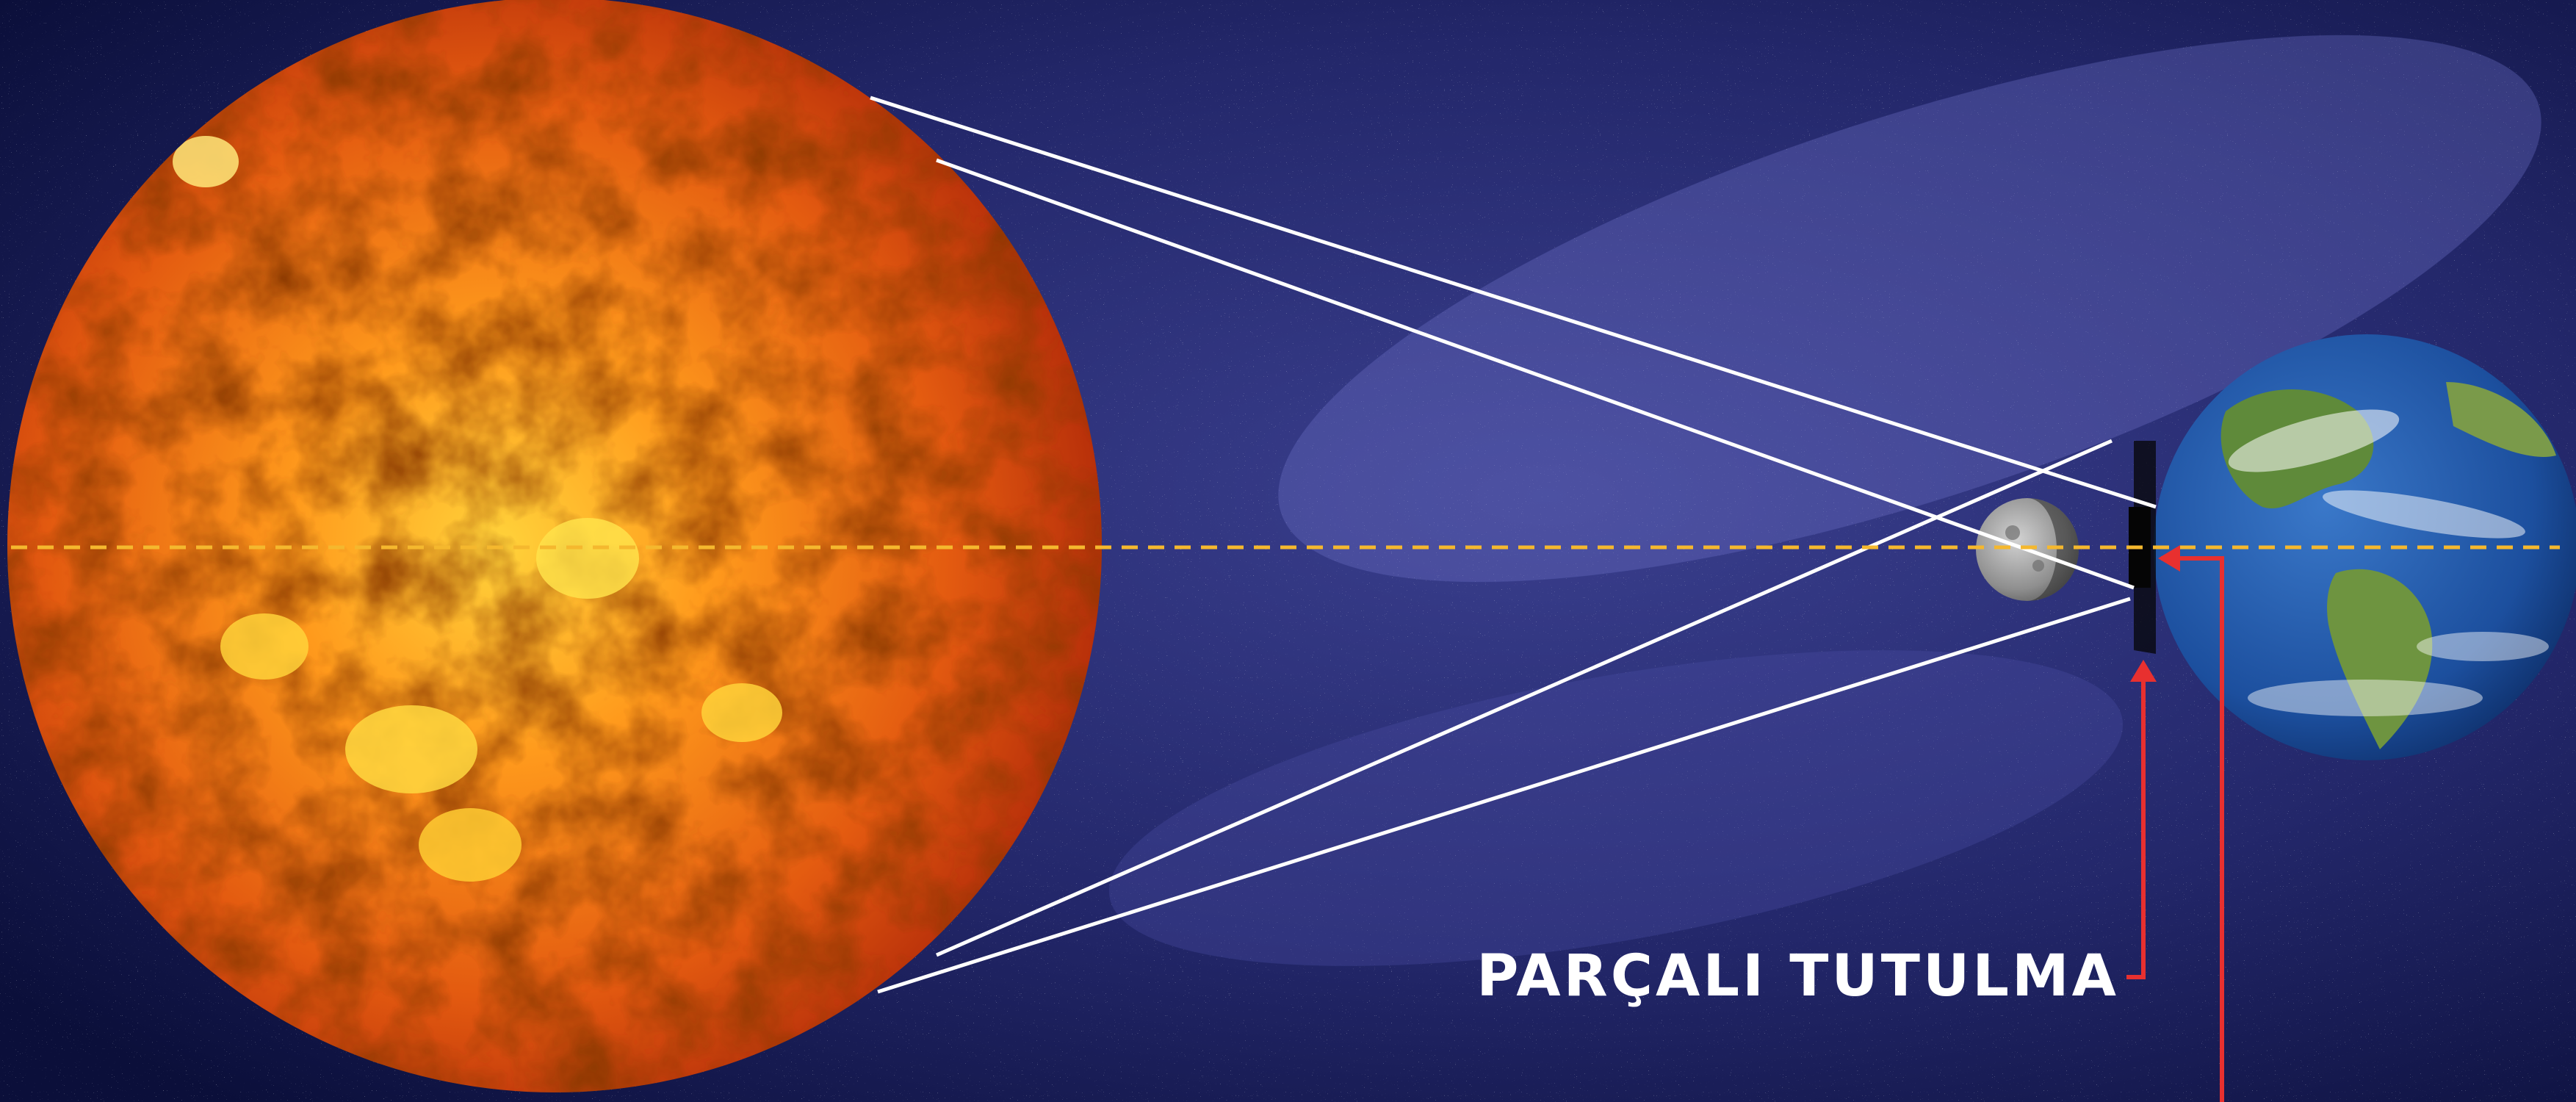  Describe the element at coordinates (2191, 823) in the screenshot. I see `total-eclipse-pointer` at that location.